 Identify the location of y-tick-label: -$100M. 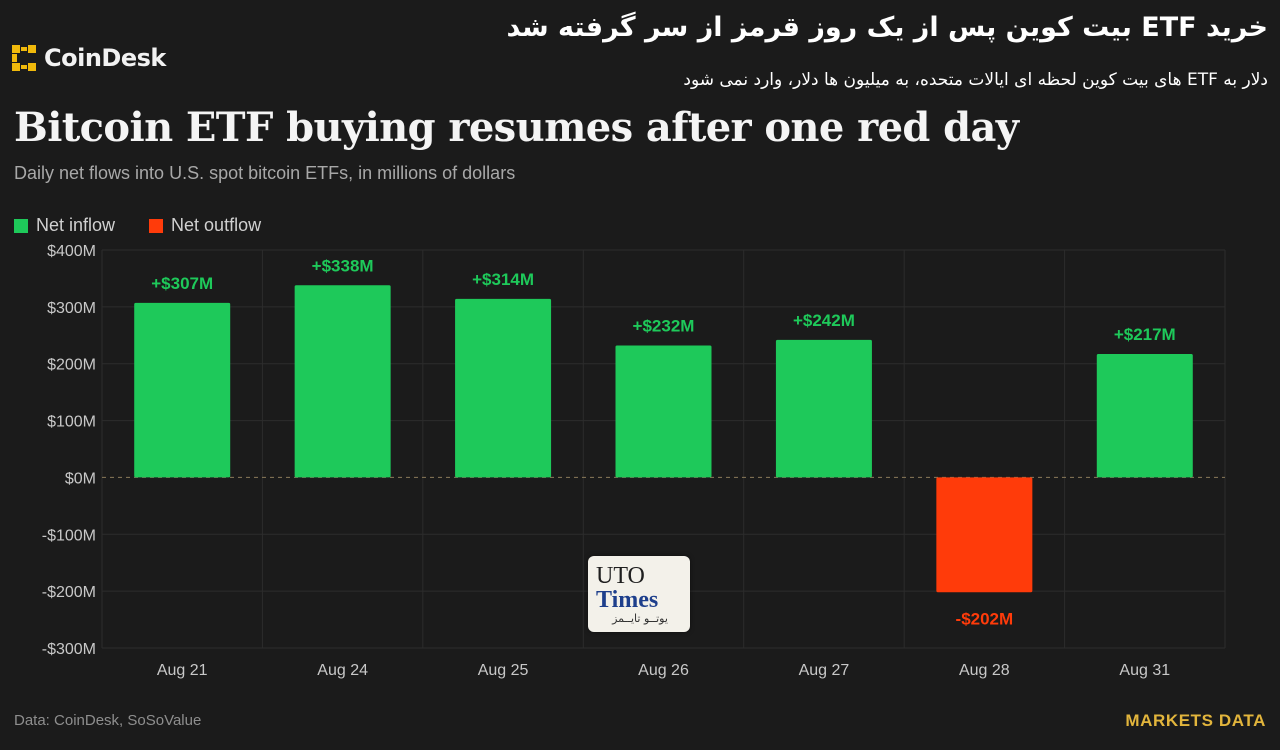
(69, 535).